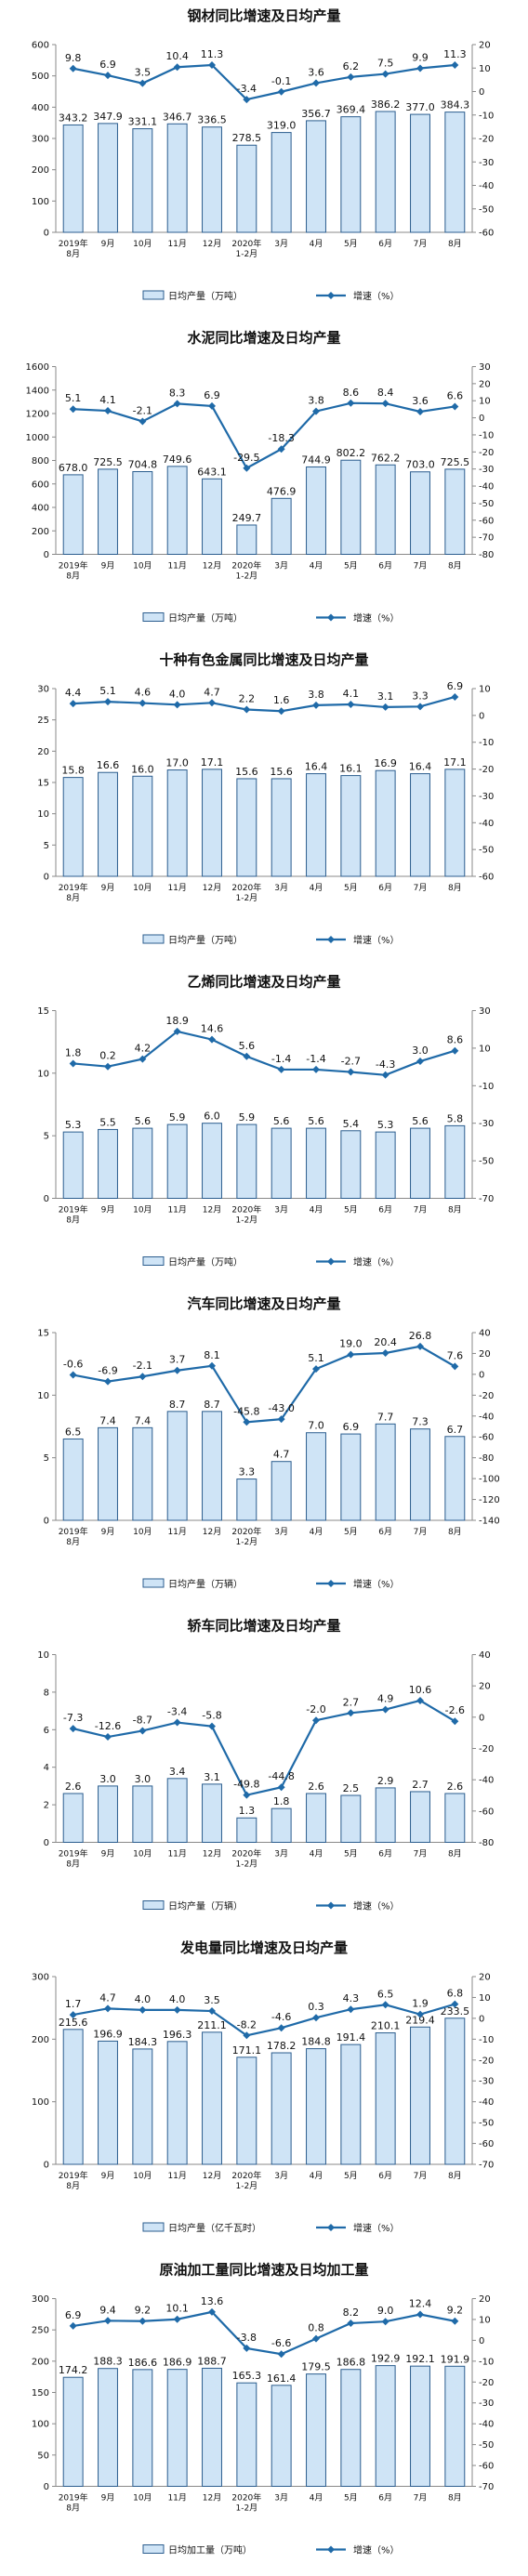 Image resolution: width=528 pixels, height=2576 pixels. Describe the element at coordinates (212, 1117) in the screenshot. I see `bar-value-label: 6.0` at that location.